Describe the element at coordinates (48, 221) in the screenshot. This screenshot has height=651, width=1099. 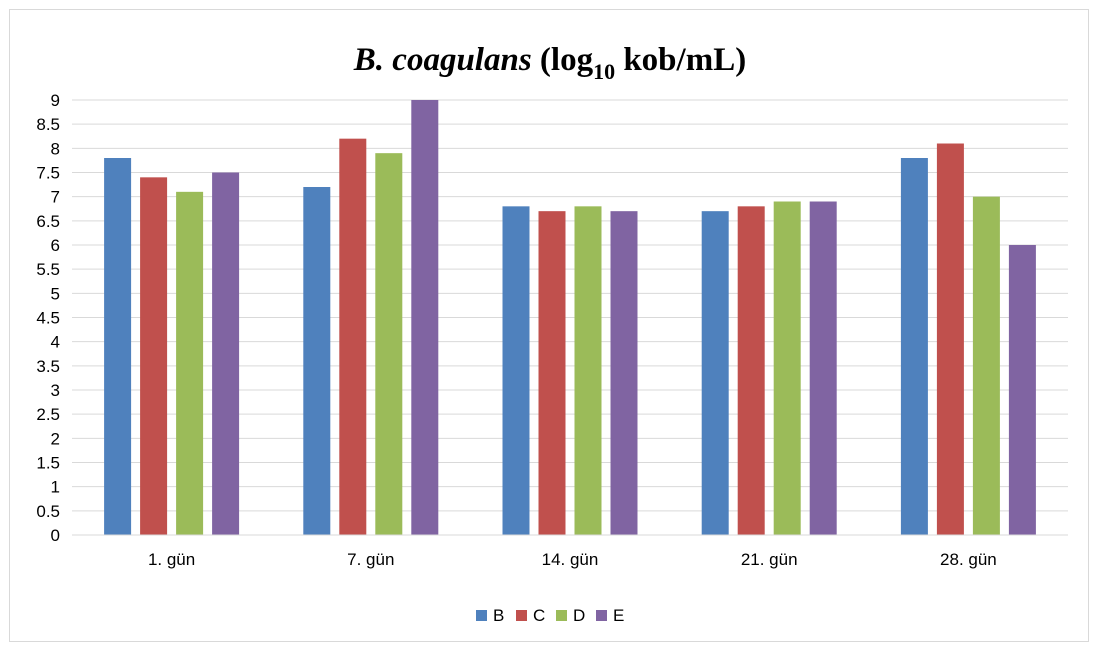
I see `y-tick-label: 6.5` at that location.